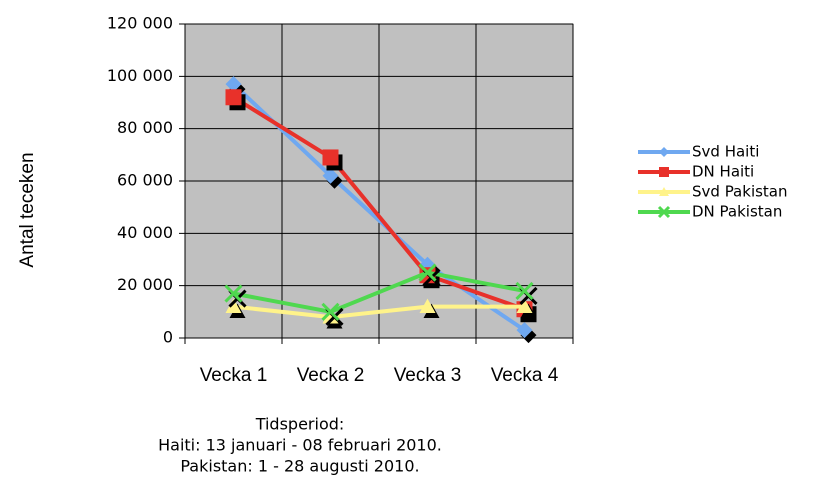 The height and width of the screenshot is (487, 818). What do you see at coordinates (27, 209) in the screenshot?
I see `y-axis-title: Antal teceken` at bounding box center [27, 209].